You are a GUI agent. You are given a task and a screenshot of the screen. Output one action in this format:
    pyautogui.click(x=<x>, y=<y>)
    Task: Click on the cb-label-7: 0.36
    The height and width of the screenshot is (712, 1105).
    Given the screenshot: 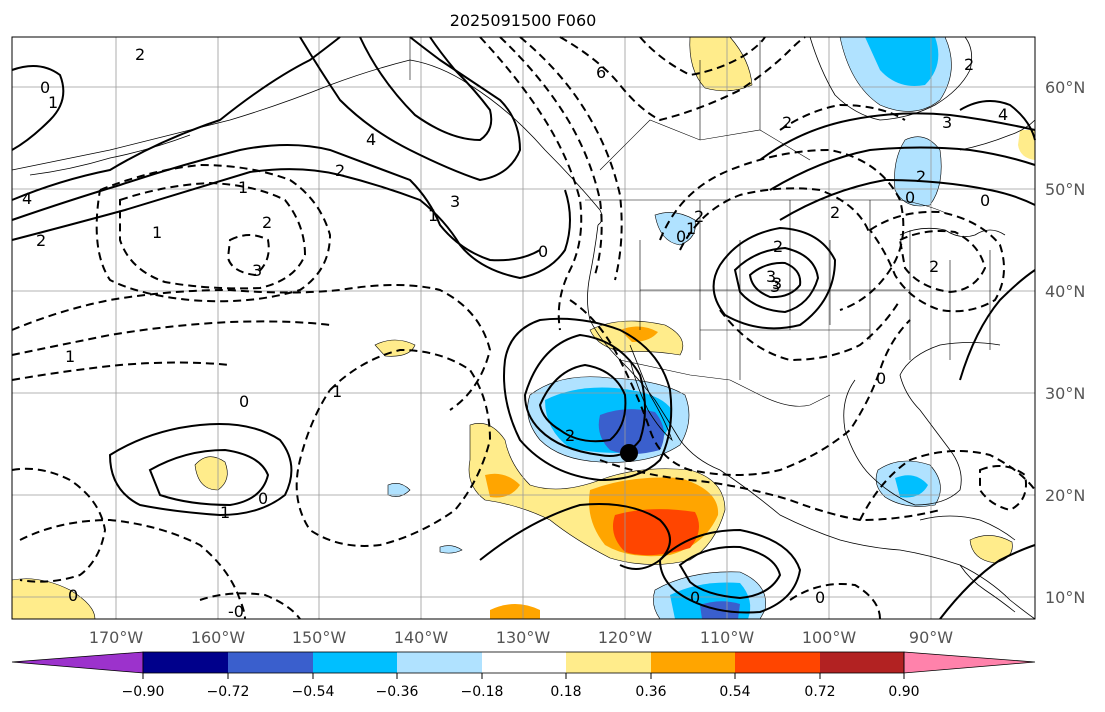 What is the action you would take?
    pyautogui.click(x=650, y=692)
    